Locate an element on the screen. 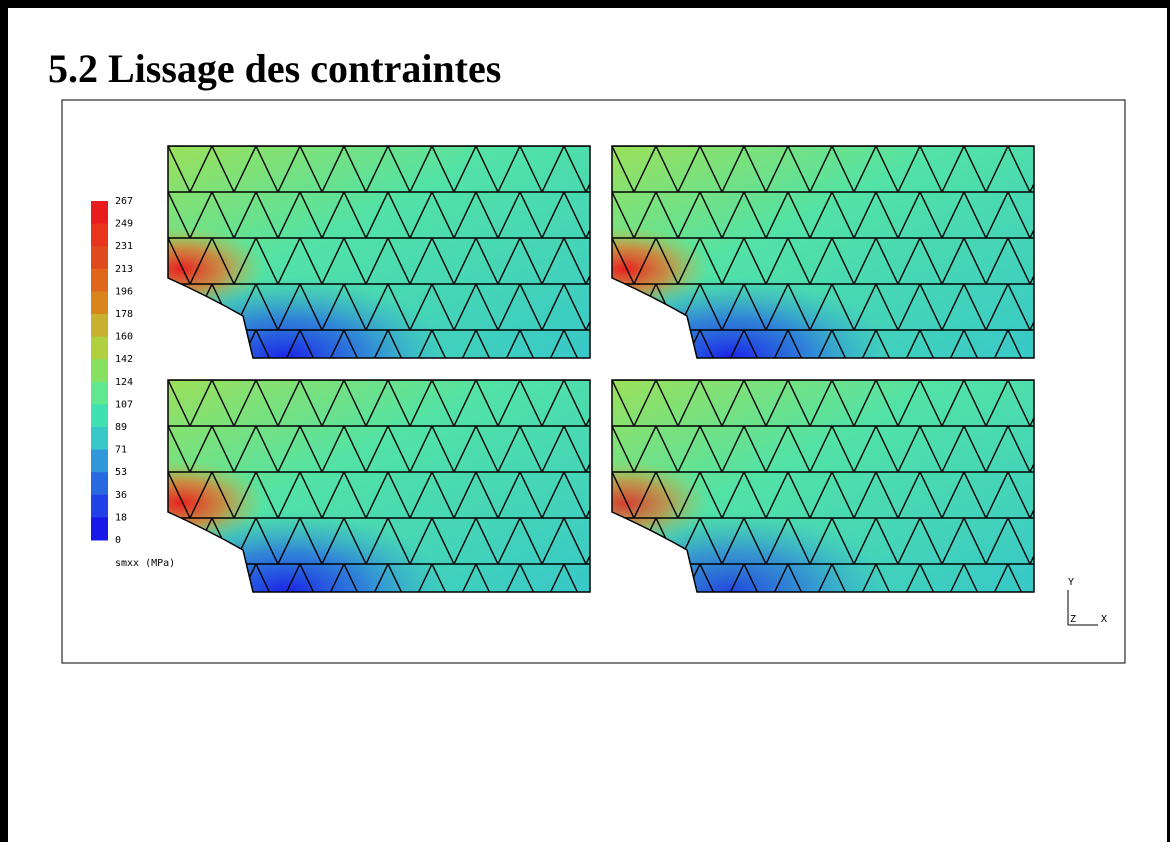 This screenshot has width=1170, height=847. legend-label: 267 is located at coordinates (124, 201).